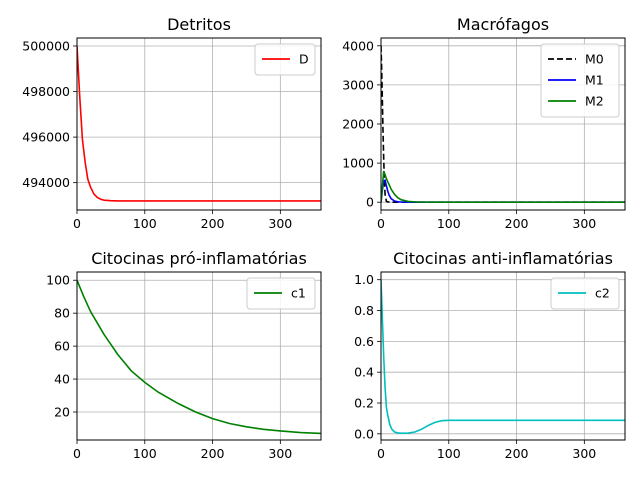  What do you see at coordinates (62, 412) in the screenshot?
I see `y-tick-label: 20` at bounding box center [62, 412].